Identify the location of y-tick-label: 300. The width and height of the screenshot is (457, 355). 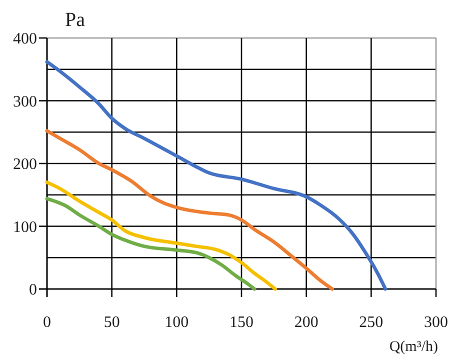
(25, 101).